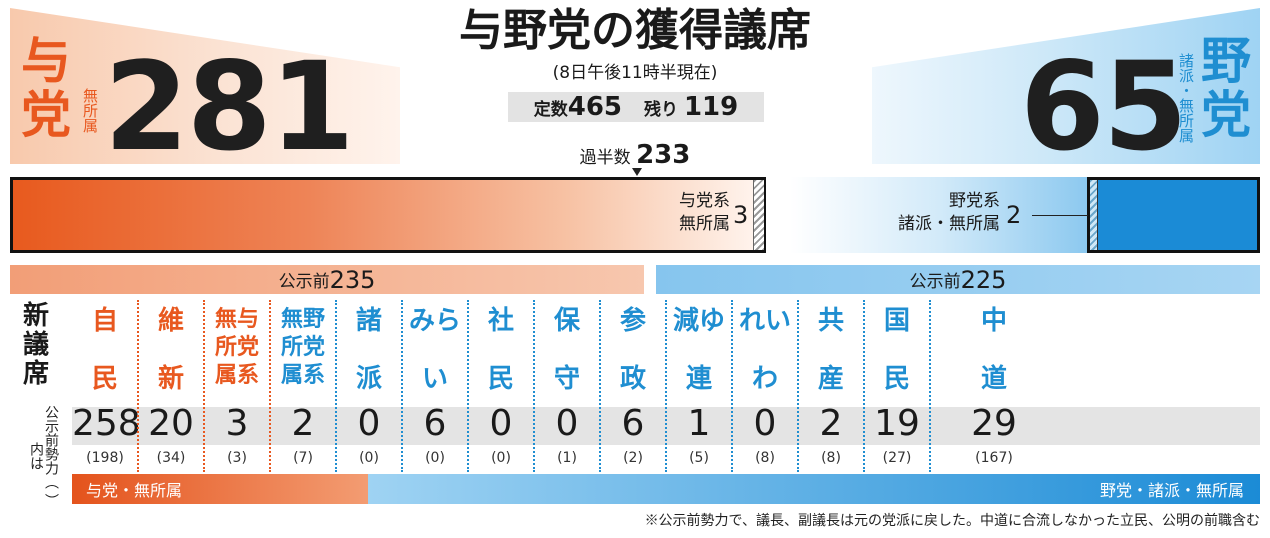 This screenshot has height=538, width=1270. I want to click on party-column: 共産 2 (8), so click(831, 386).